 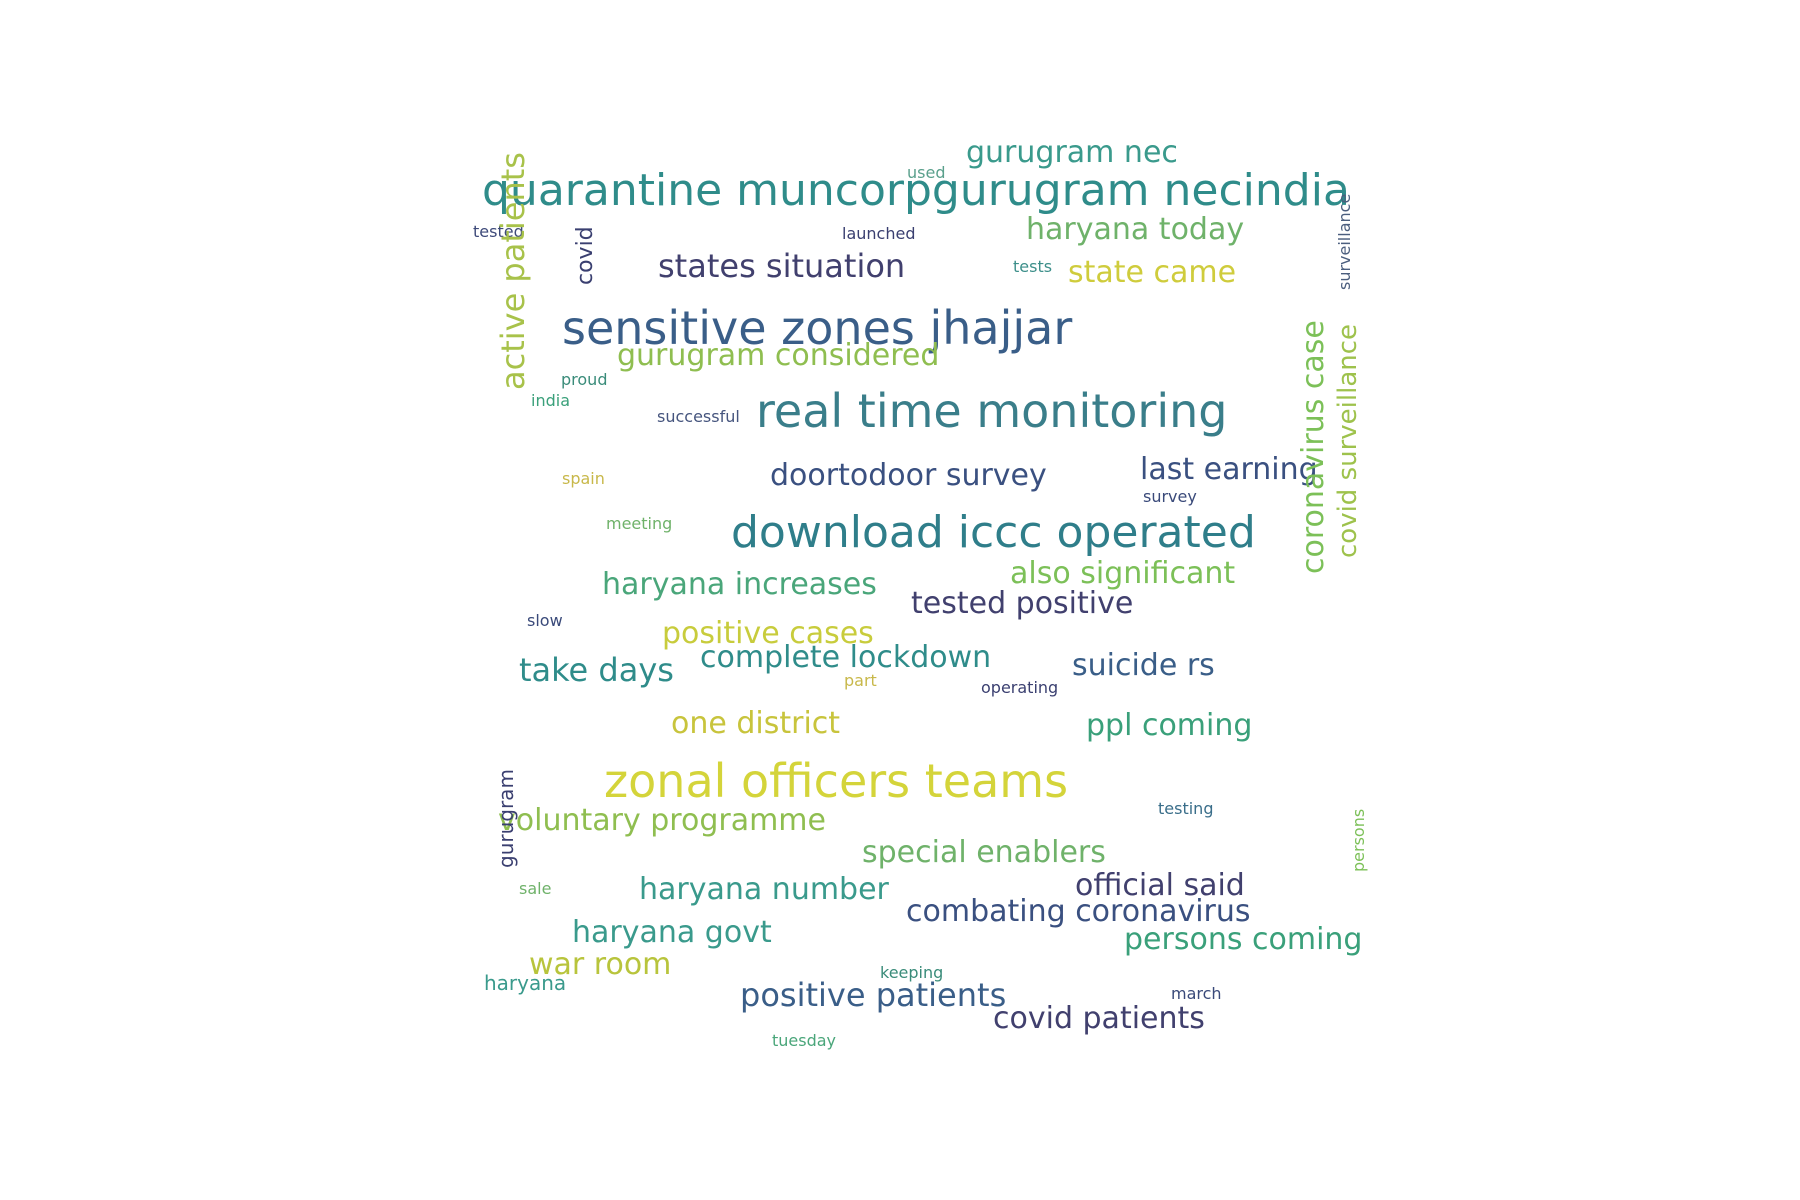 I want to click on word-special-enablers: special enablers, so click(x=984, y=852).